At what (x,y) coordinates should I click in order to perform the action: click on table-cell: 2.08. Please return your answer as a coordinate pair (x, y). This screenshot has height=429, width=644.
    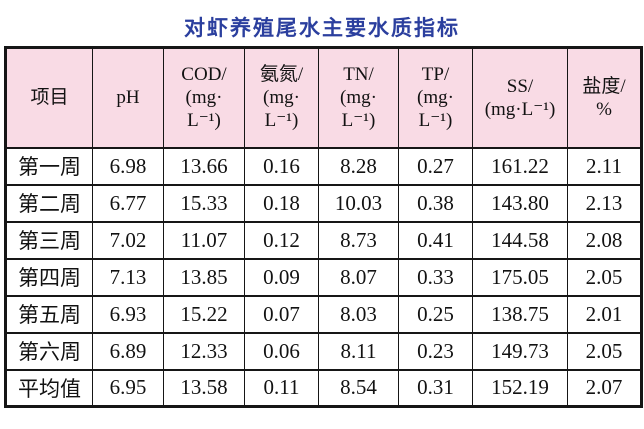
    Looking at the image, I should click on (604, 240).